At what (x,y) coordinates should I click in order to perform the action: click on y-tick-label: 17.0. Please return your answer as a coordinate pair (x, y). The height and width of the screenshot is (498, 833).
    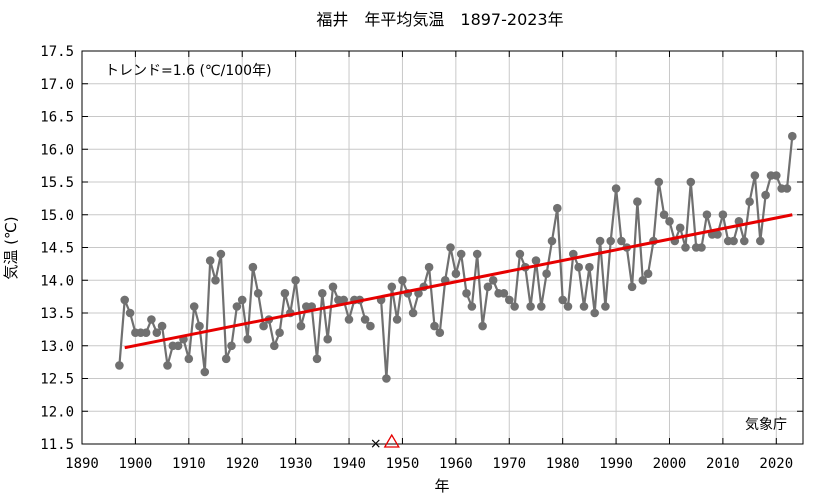
    Looking at the image, I should click on (57, 85).